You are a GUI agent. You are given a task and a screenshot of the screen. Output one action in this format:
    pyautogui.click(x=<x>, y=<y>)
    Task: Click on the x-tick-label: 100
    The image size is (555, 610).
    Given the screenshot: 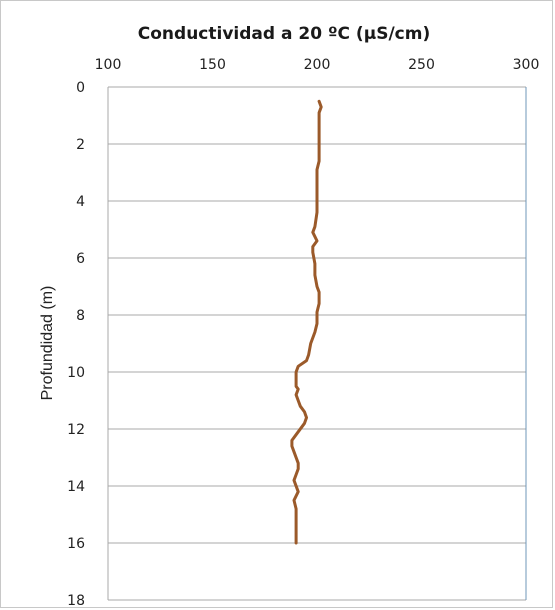 What is the action you would take?
    pyautogui.click(x=108, y=65)
    